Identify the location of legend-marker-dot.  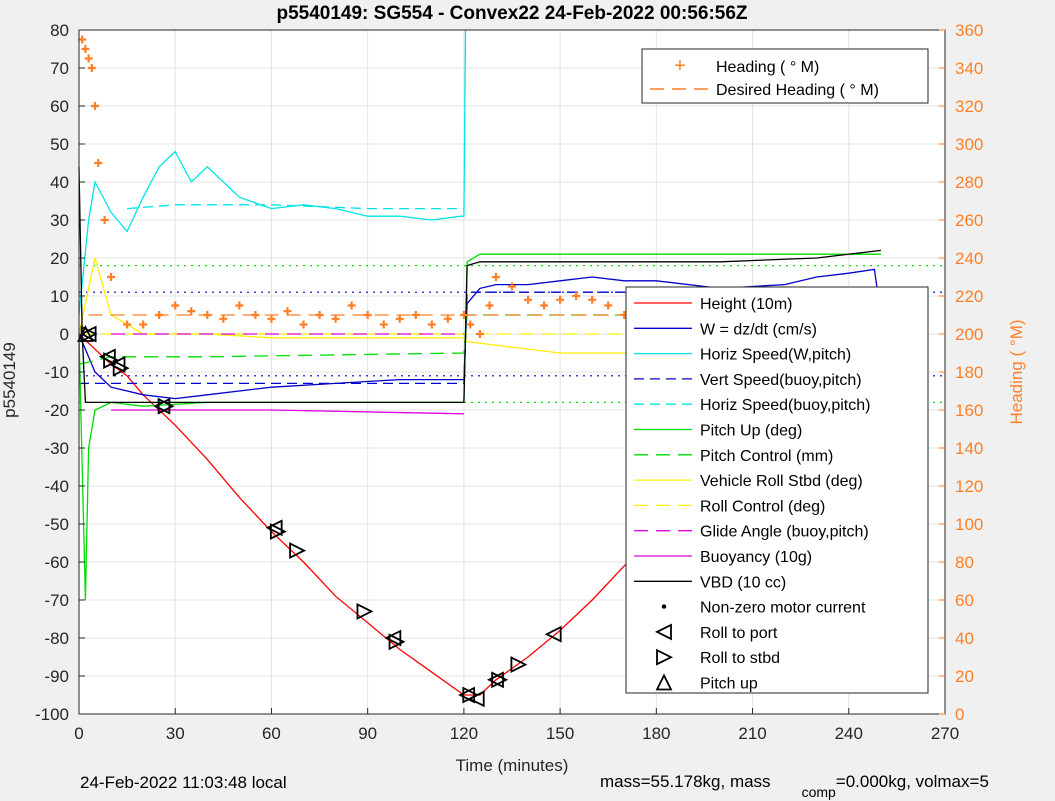
(664, 606).